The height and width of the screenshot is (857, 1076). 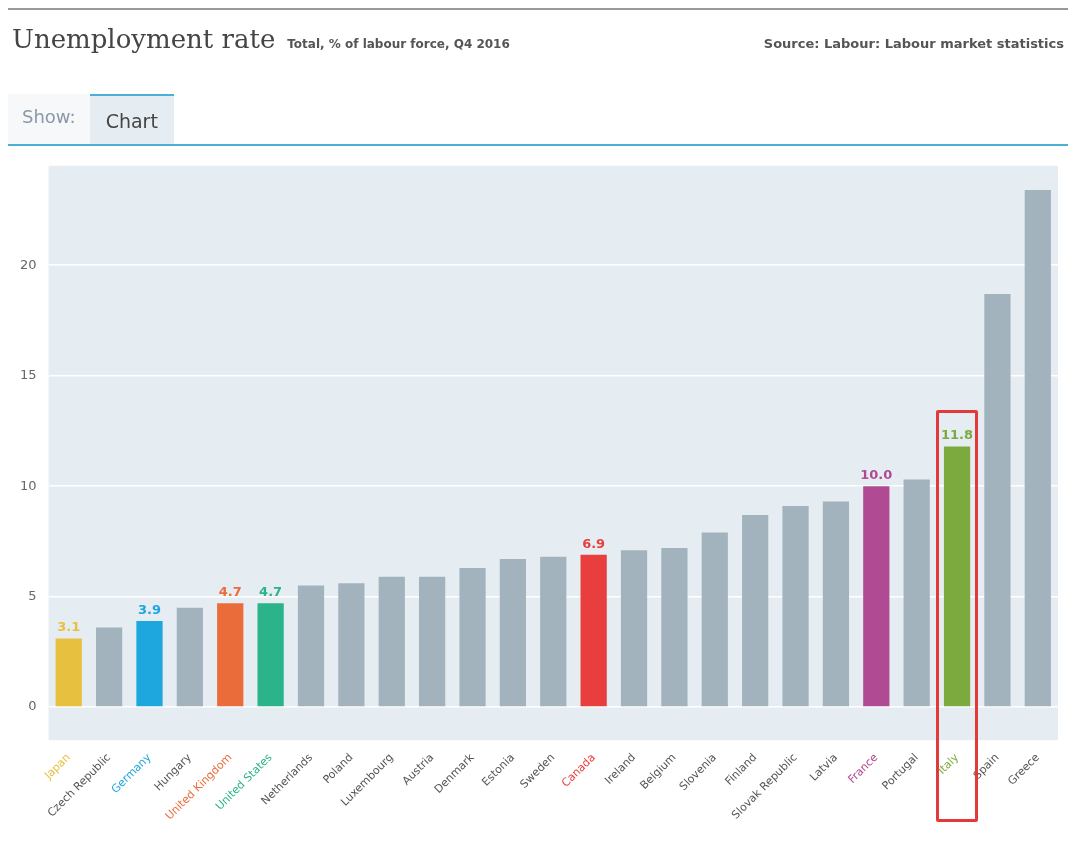 What do you see at coordinates (594, 543) in the screenshot?
I see `data-label: 6.9` at bounding box center [594, 543].